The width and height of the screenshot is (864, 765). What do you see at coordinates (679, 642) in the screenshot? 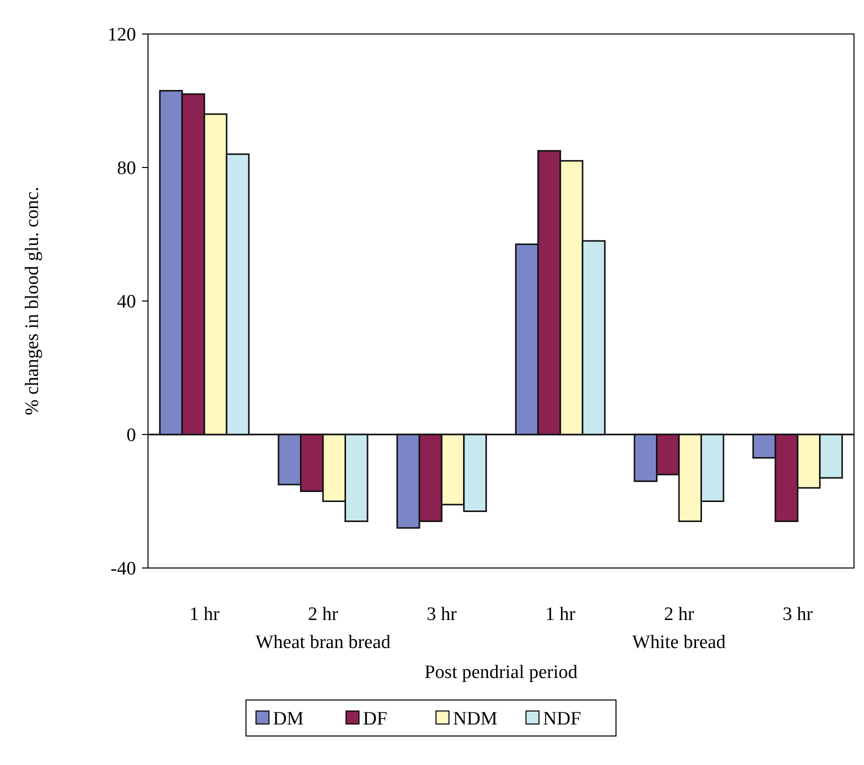
I see `text: White bread` at bounding box center [679, 642].